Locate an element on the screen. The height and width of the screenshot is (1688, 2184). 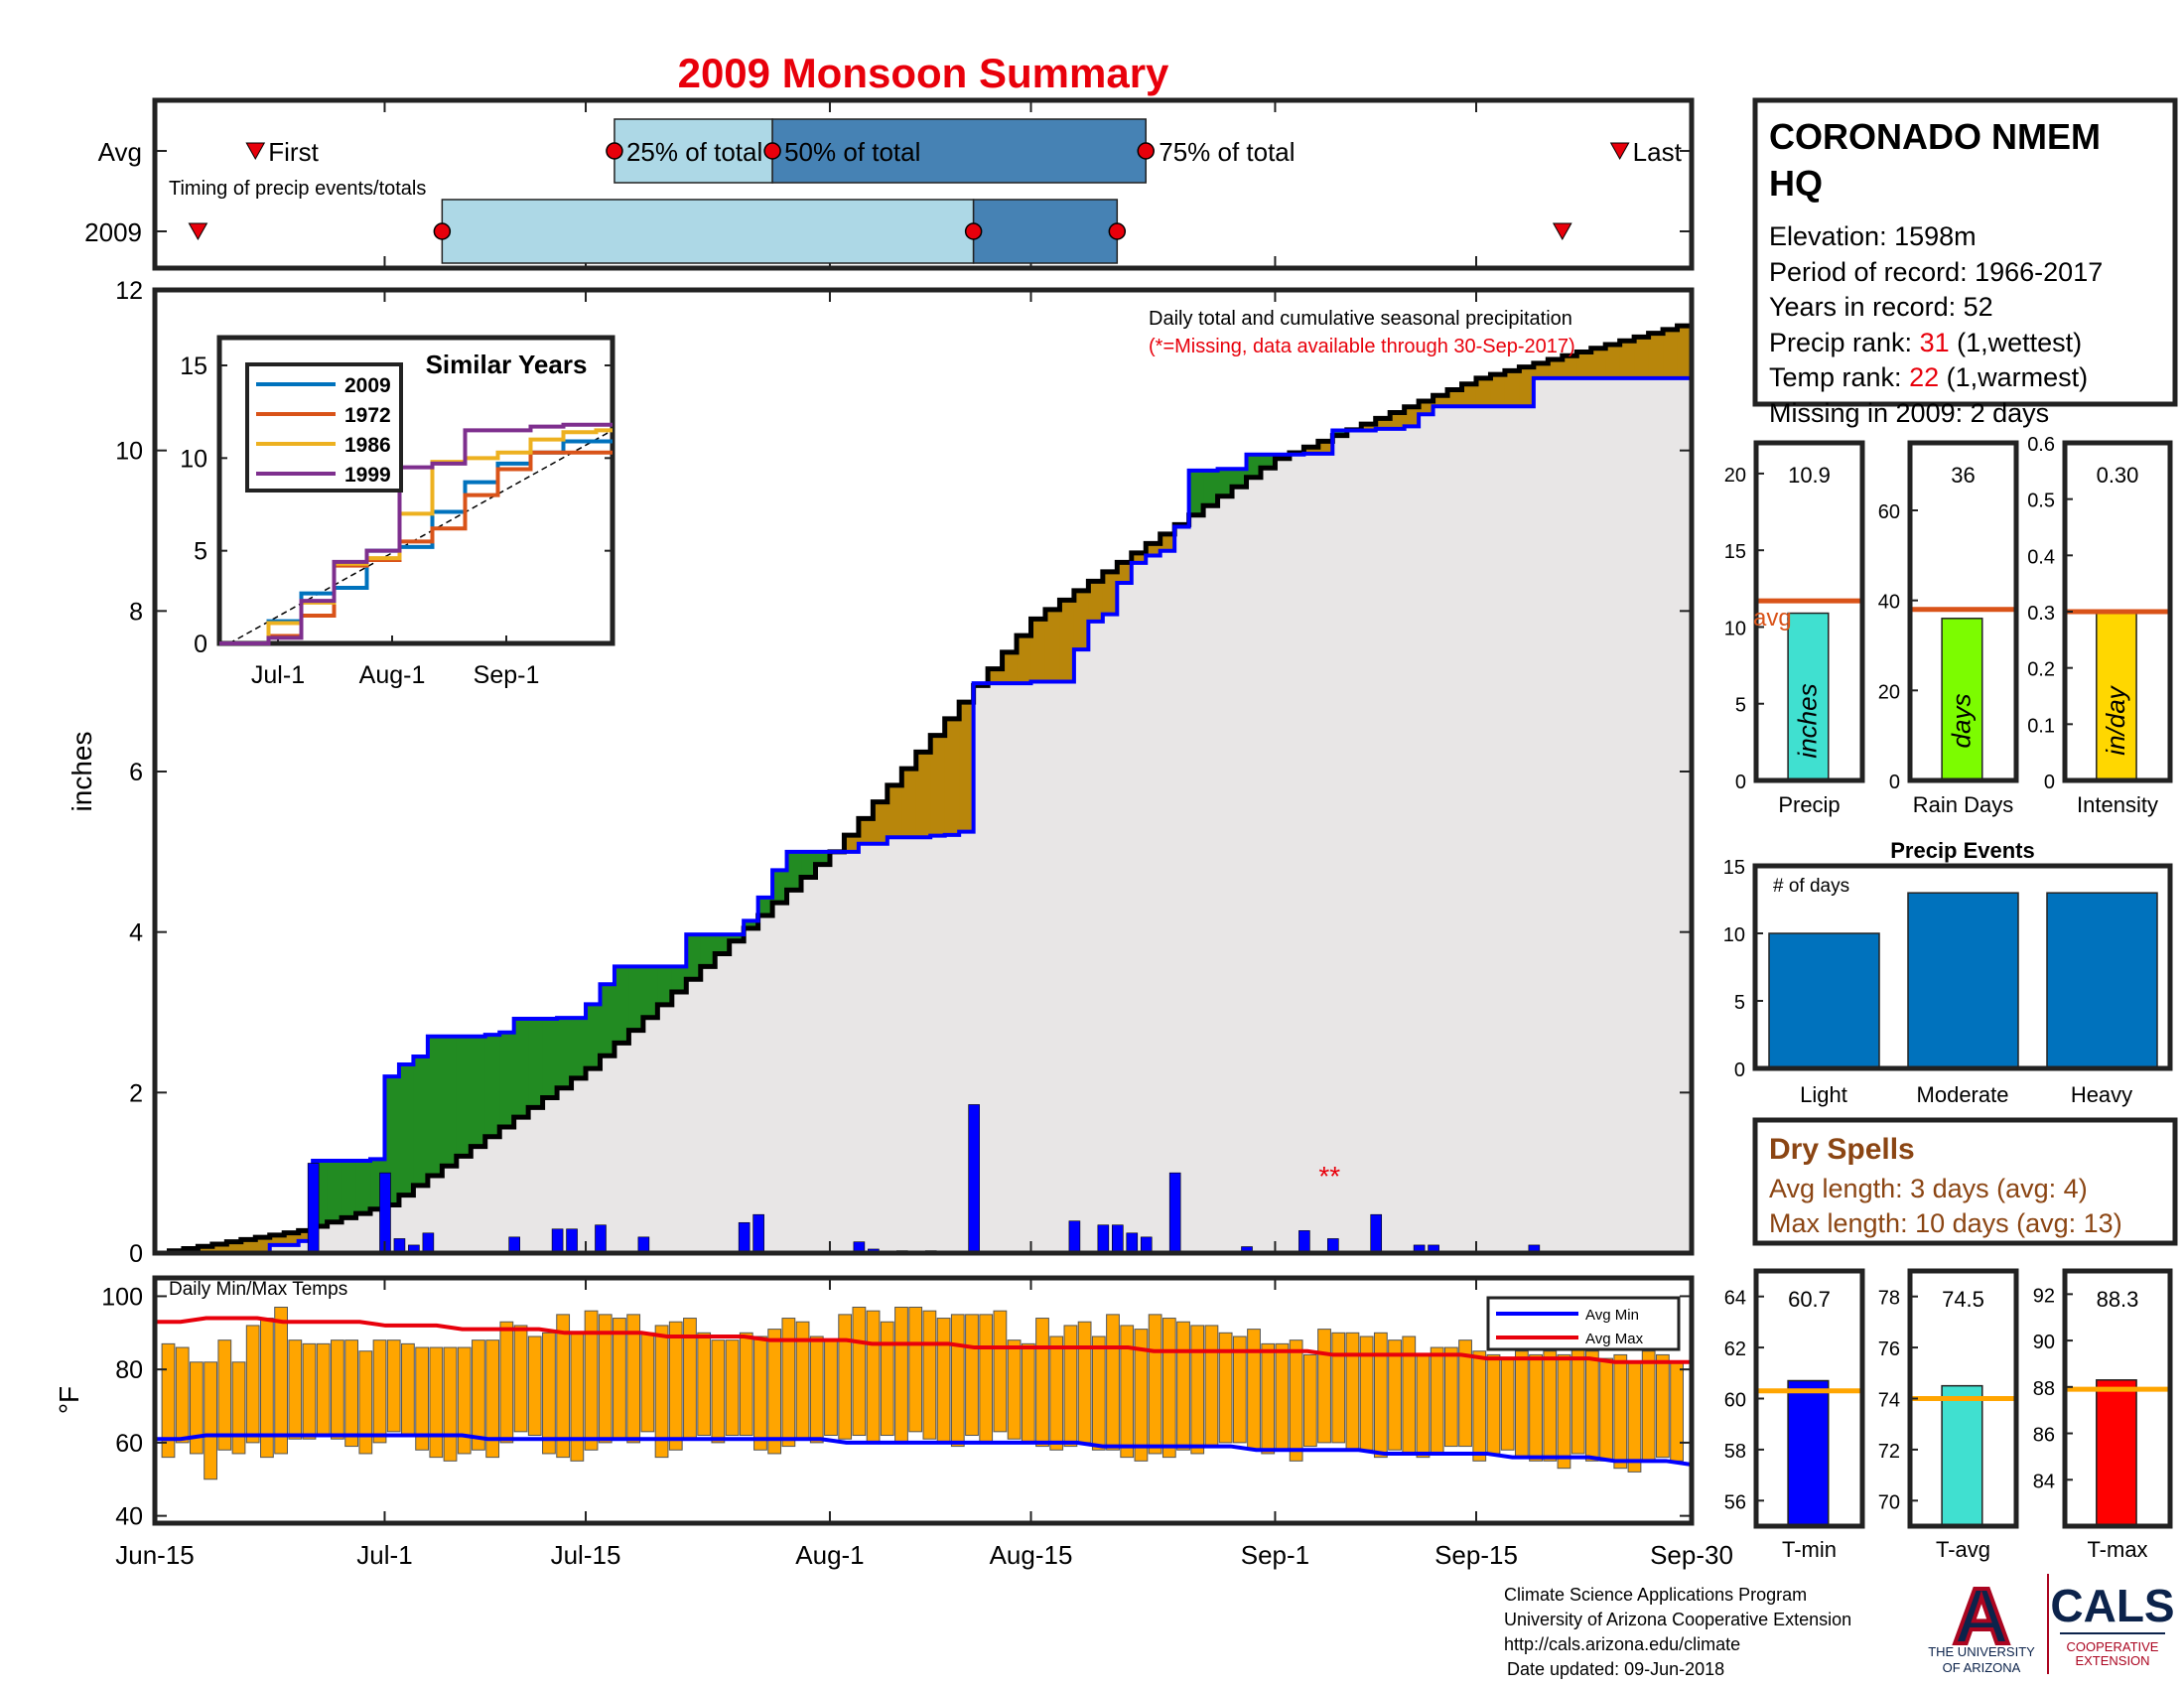
inset-y-tick-label: 10 is located at coordinates (193, 459).